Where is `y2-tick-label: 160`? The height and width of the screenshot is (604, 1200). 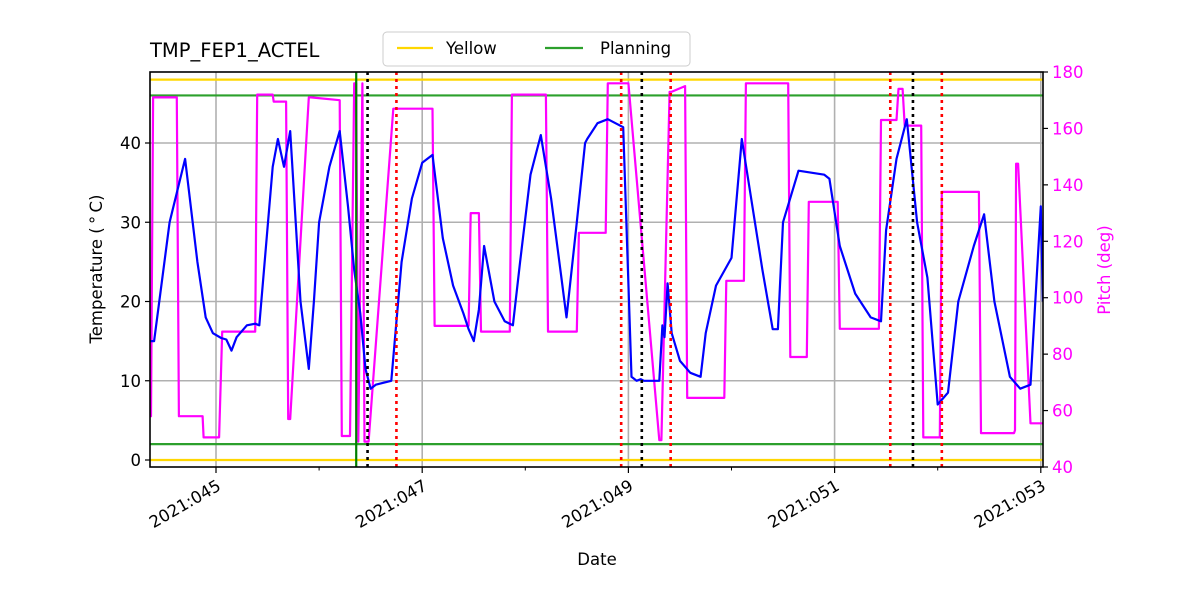
y2-tick-label: 160 is located at coordinates (1068, 128).